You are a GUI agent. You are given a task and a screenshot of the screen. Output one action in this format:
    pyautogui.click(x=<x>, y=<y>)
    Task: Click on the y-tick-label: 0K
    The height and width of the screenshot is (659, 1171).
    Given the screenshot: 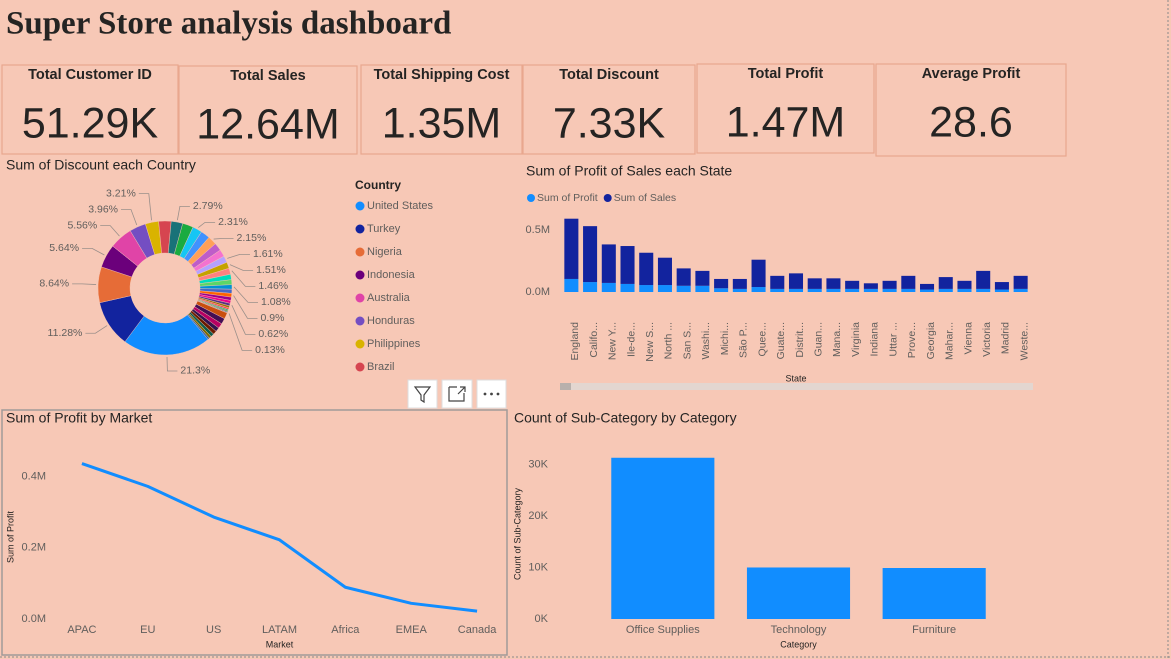 What is the action you would take?
    pyautogui.click(x=542, y=619)
    